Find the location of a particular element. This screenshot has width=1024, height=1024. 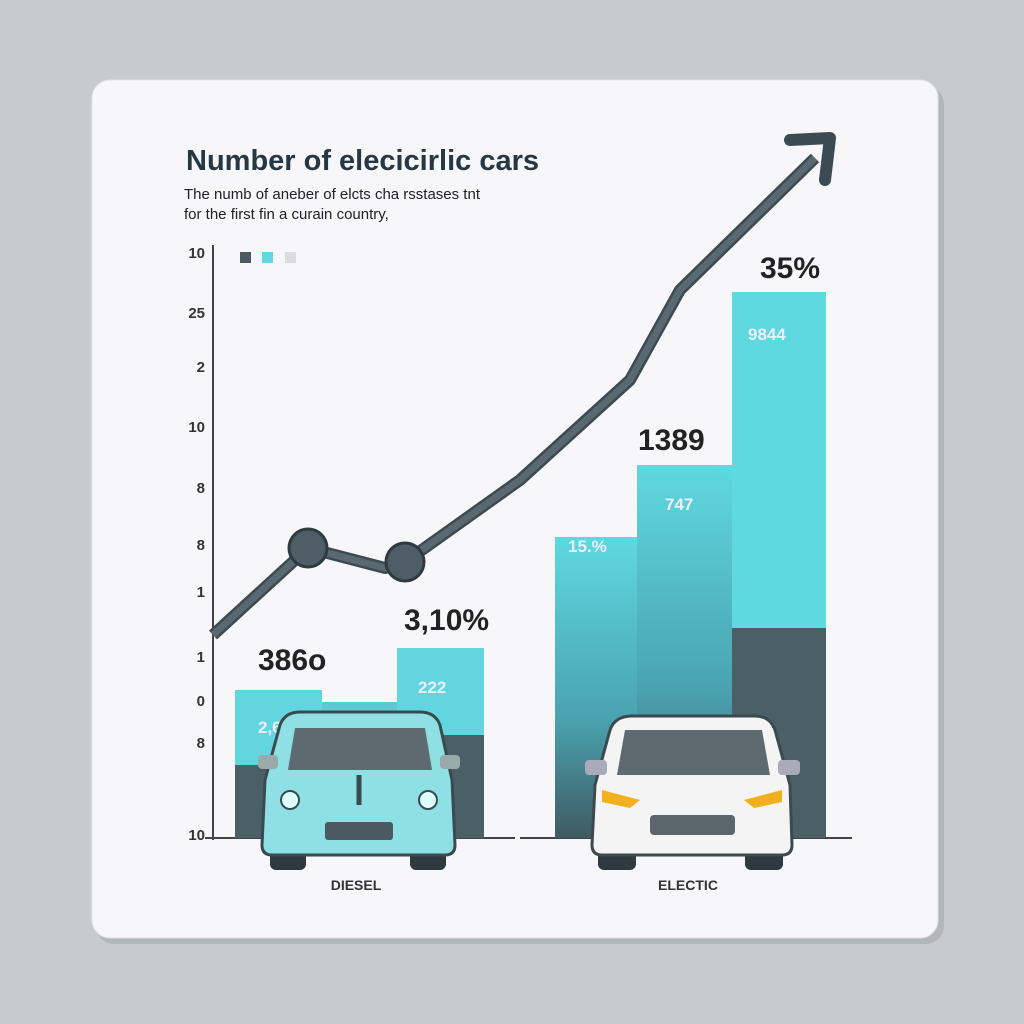

arrow-head is located at coordinates (810, 159).